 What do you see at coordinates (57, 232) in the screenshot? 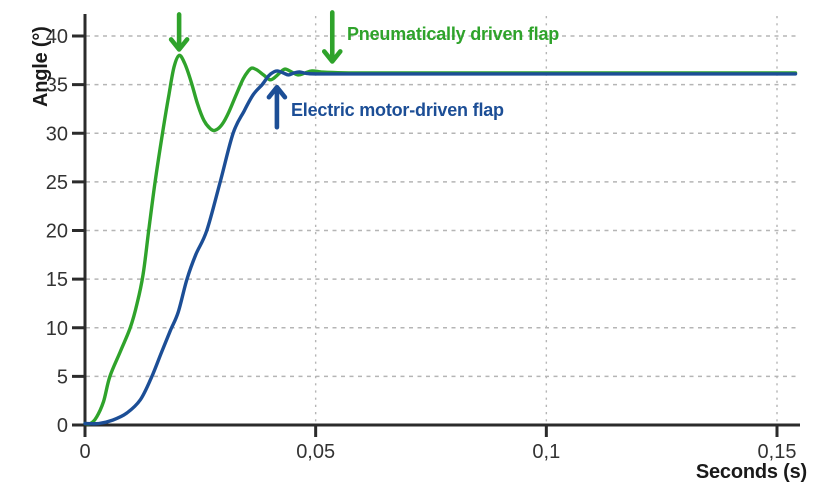
I see `y-tick-label: 20` at bounding box center [57, 232].